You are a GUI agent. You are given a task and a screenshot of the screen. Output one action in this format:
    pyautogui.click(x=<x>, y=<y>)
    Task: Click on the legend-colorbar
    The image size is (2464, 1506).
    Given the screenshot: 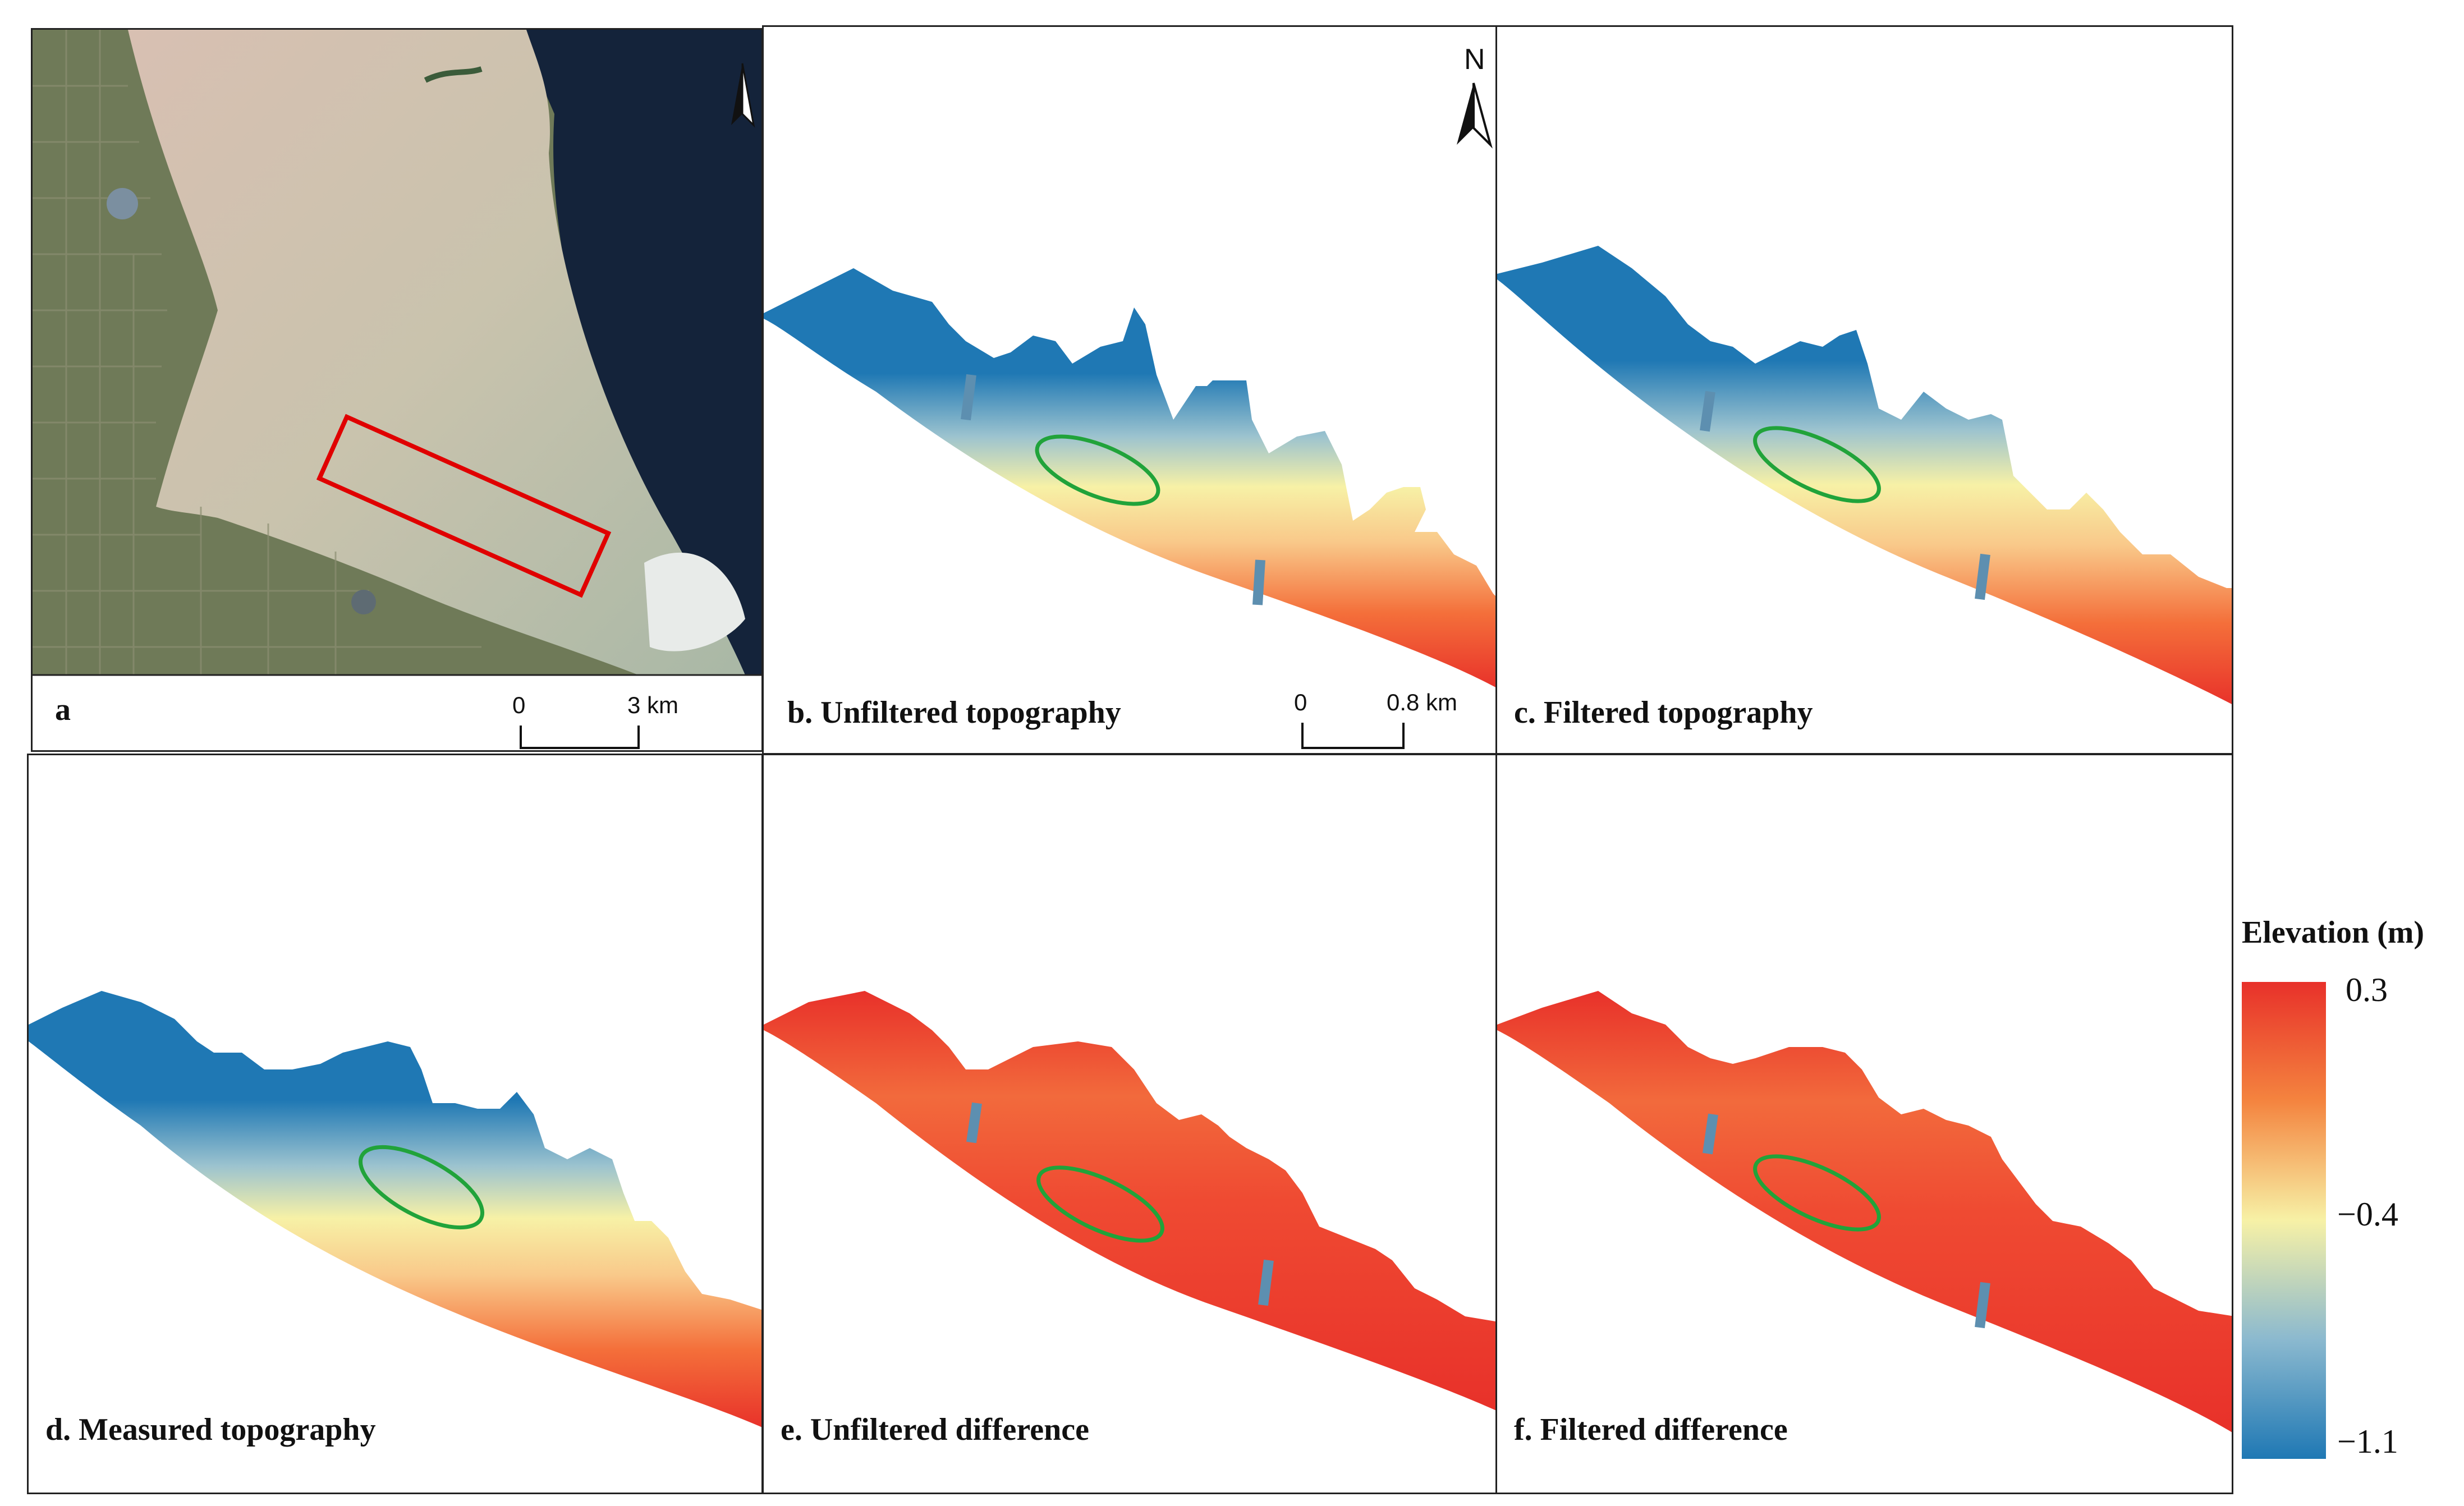 What is the action you would take?
    pyautogui.click(x=2284, y=1220)
    